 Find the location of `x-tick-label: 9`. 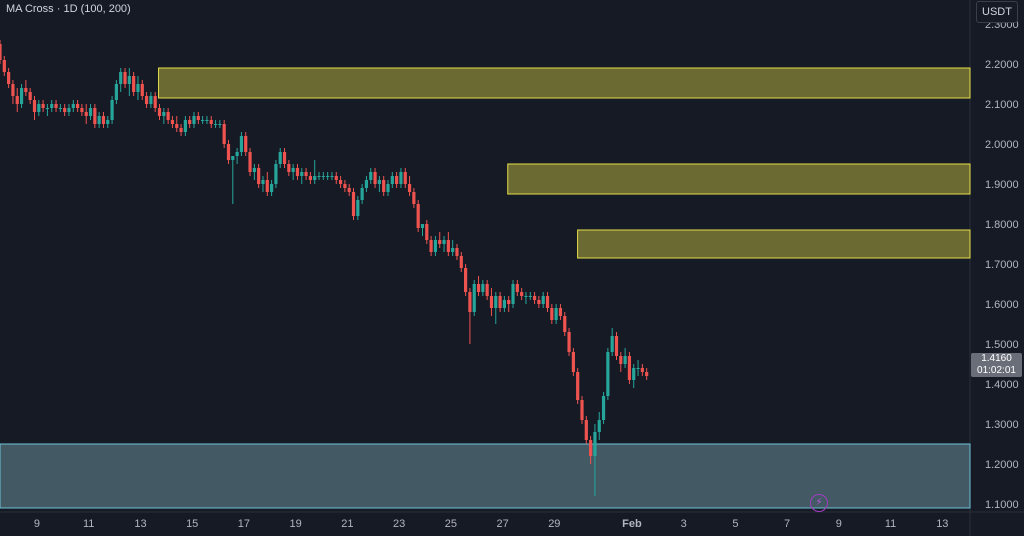

x-tick-label: 9 is located at coordinates (839, 524).